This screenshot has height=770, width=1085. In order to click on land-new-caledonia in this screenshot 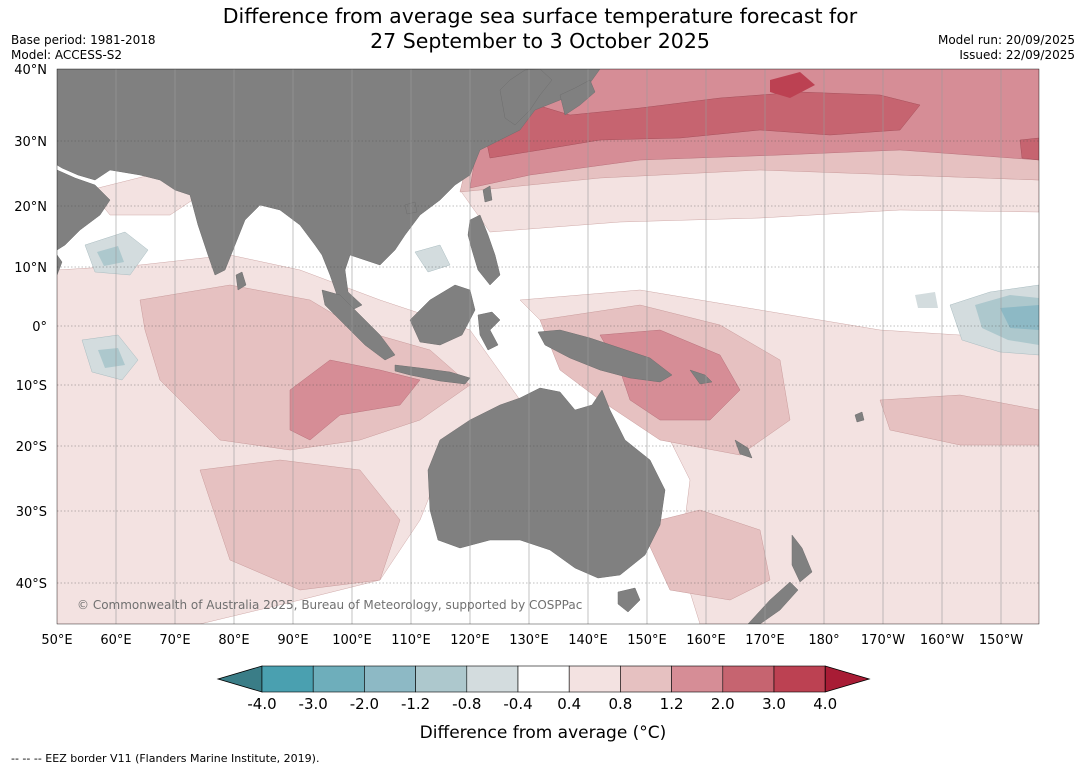, I will do `click(743, 449)`.